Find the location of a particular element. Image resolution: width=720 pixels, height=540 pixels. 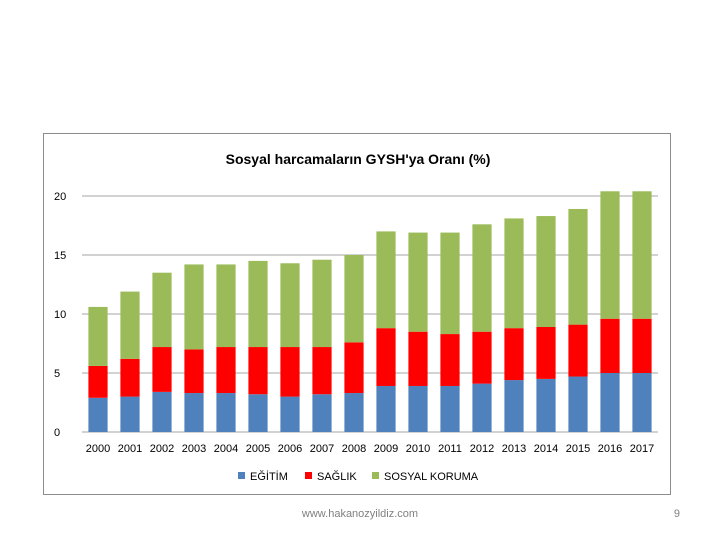

bar-segment-sosyal-koruma-2005 is located at coordinates (258, 304).